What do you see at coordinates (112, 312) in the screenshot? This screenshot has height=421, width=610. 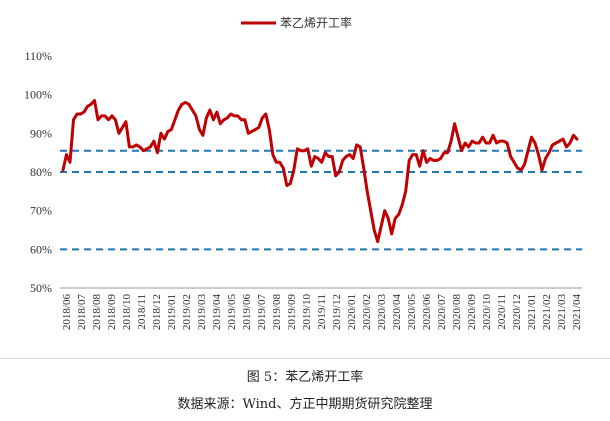 I see `x-tick-label: 2018/09` at bounding box center [112, 312].